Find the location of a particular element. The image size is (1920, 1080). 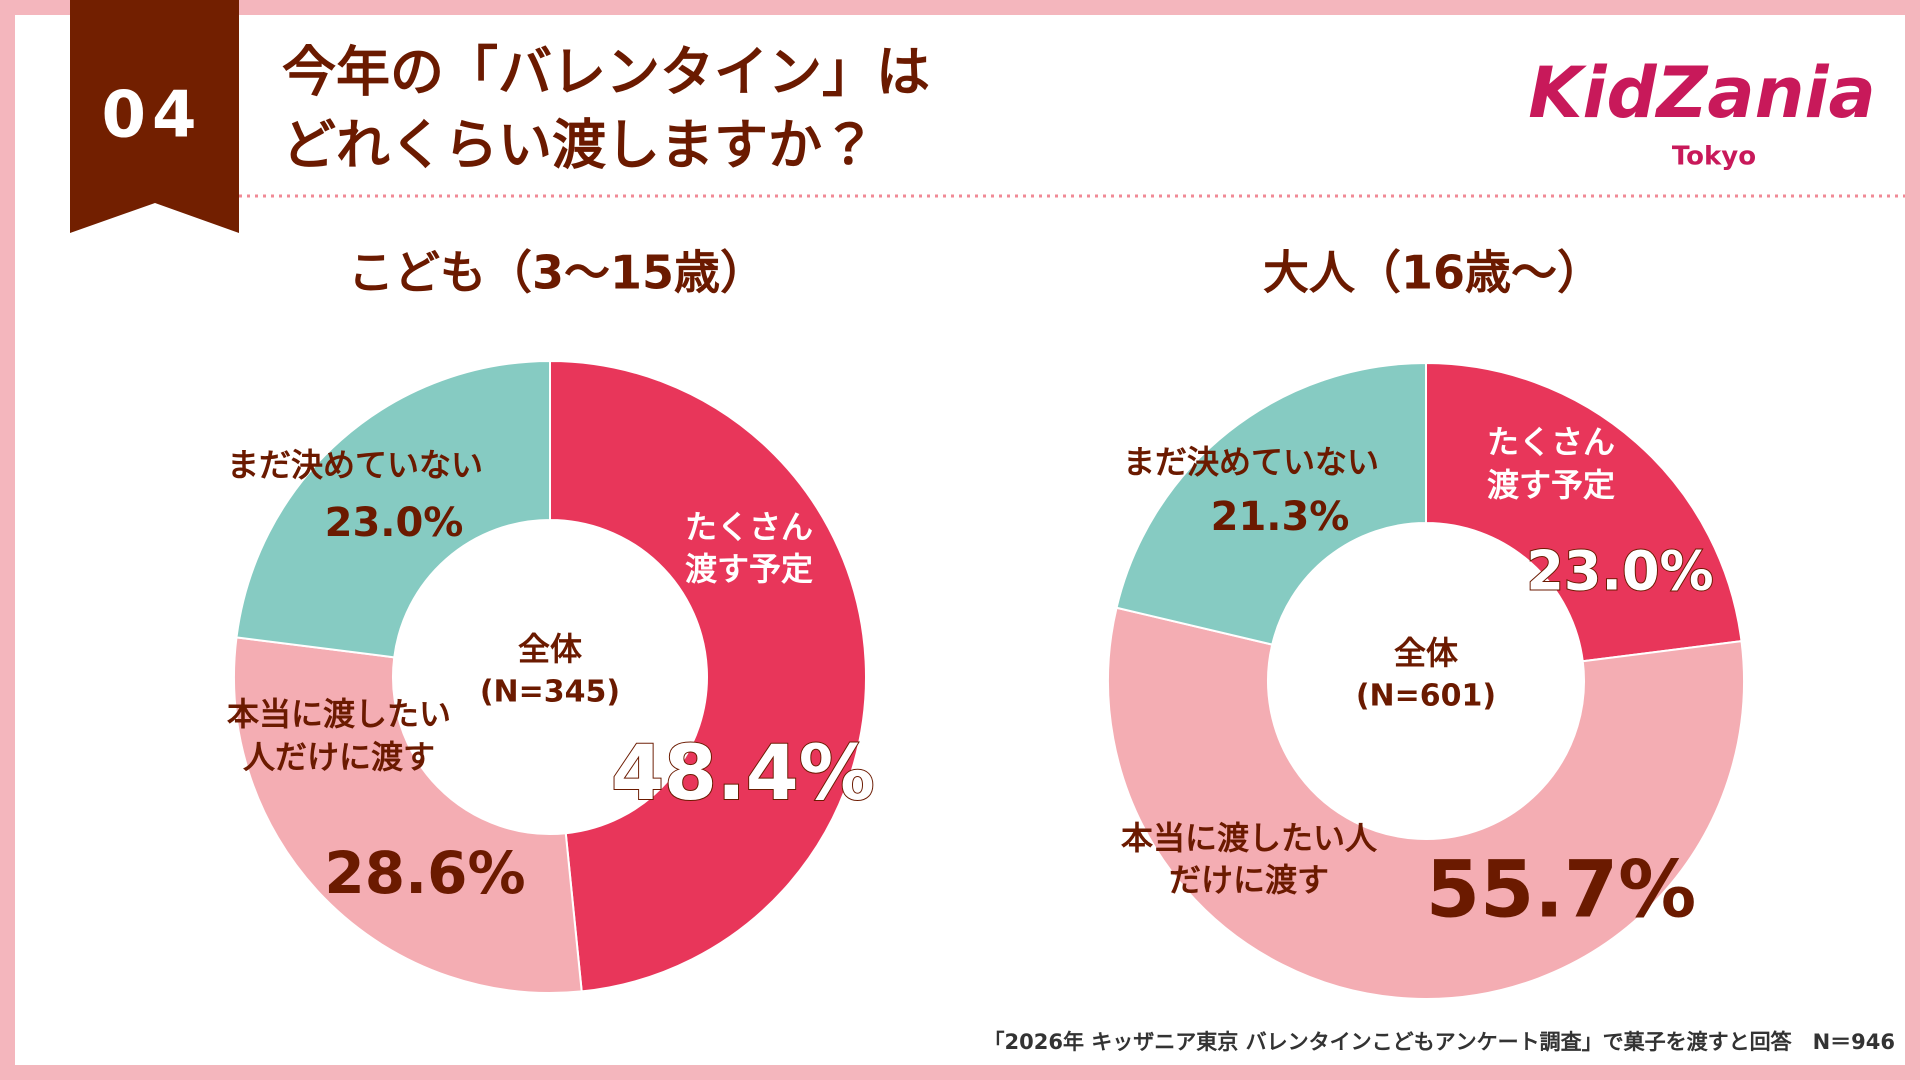

slice-label: 人だけに渡す is located at coordinates (339, 757).